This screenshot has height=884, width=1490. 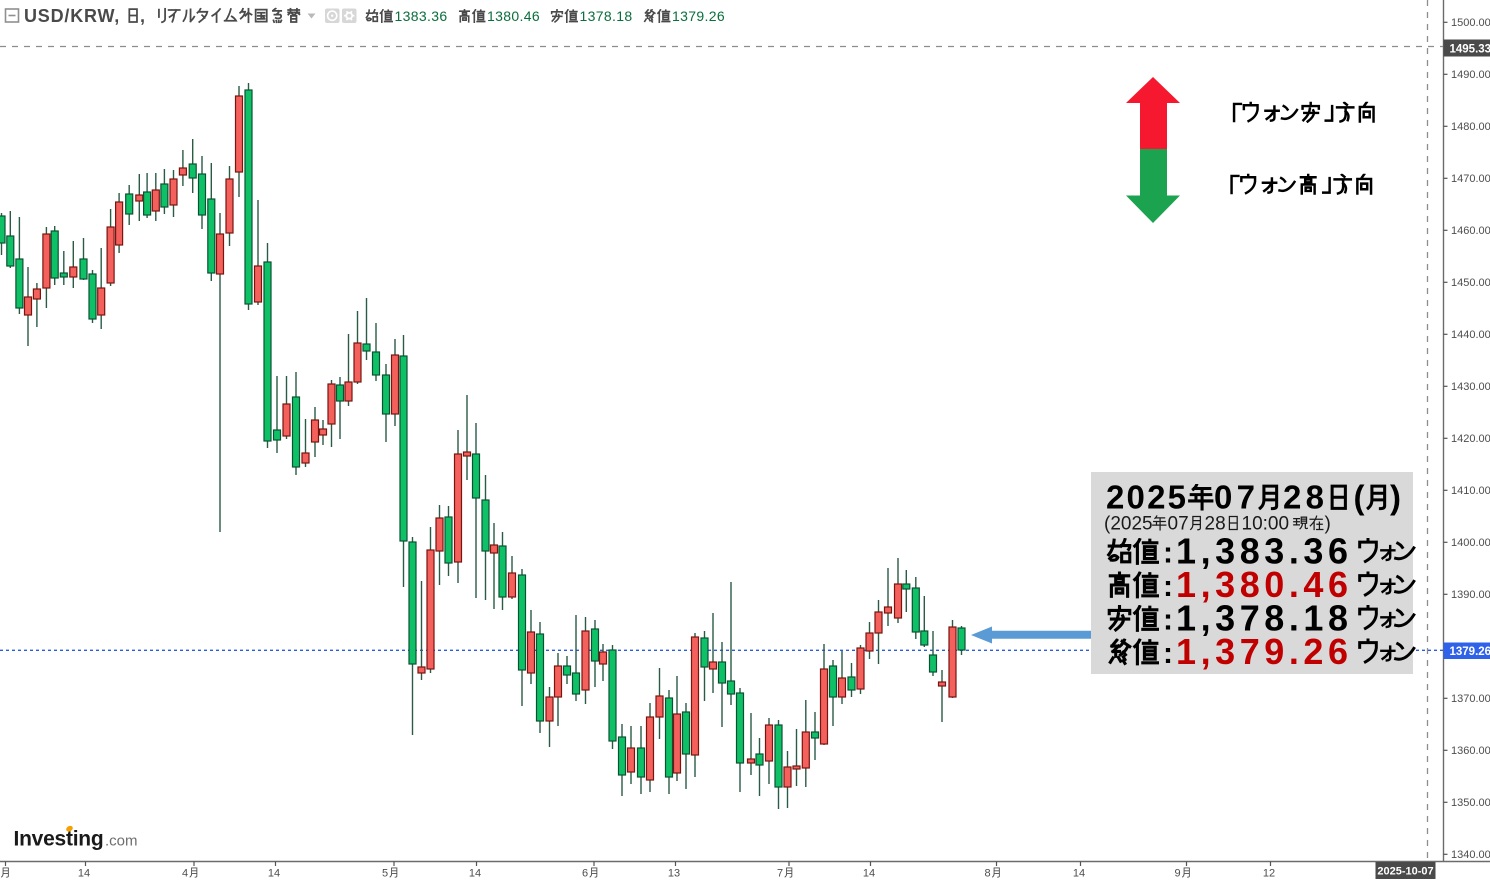 I want to click on svg-text: 12, so click(x=1269, y=874).